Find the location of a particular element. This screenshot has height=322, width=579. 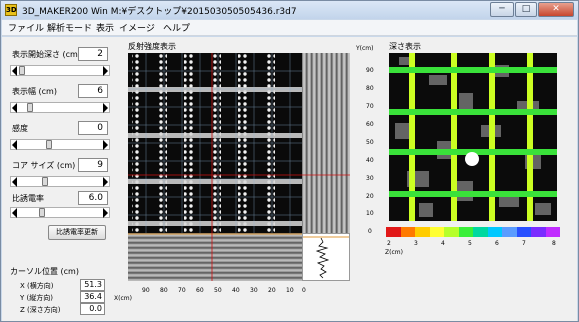

update-dielectric-button: 比誘電率更新 is located at coordinates (77, 232).